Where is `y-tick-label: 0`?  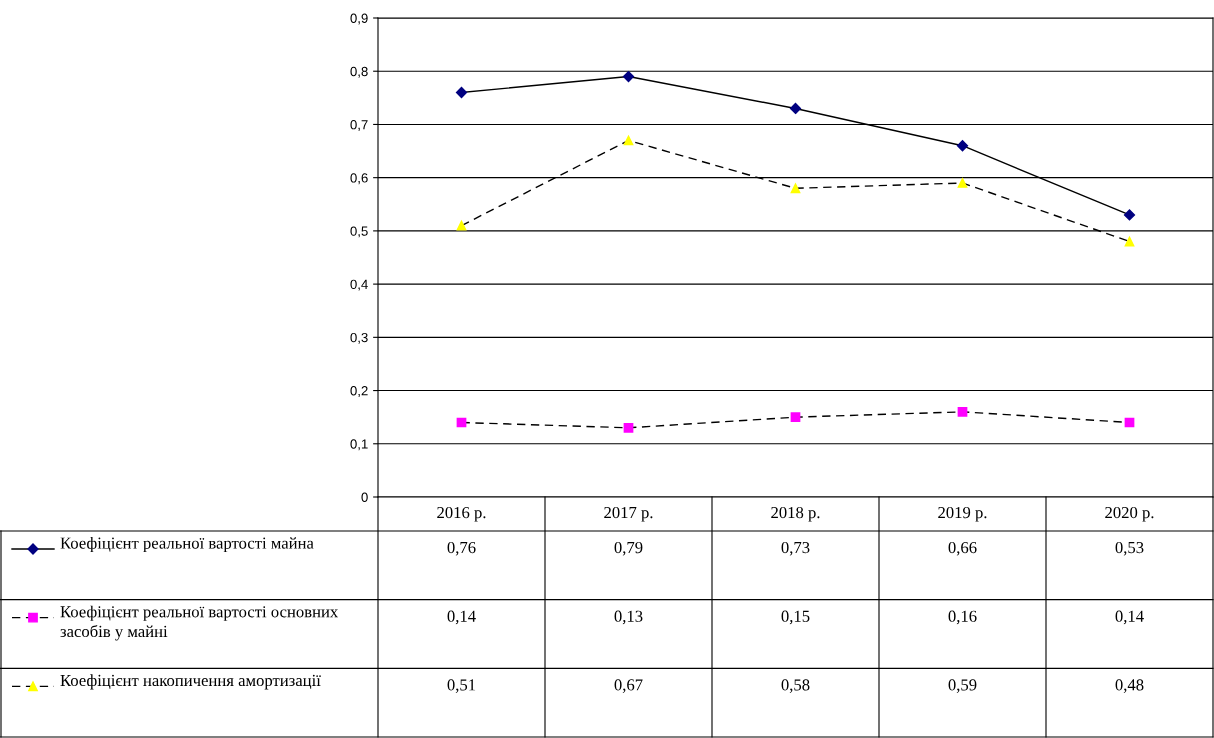
y-tick-label: 0 is located at coordinates (364, 497).